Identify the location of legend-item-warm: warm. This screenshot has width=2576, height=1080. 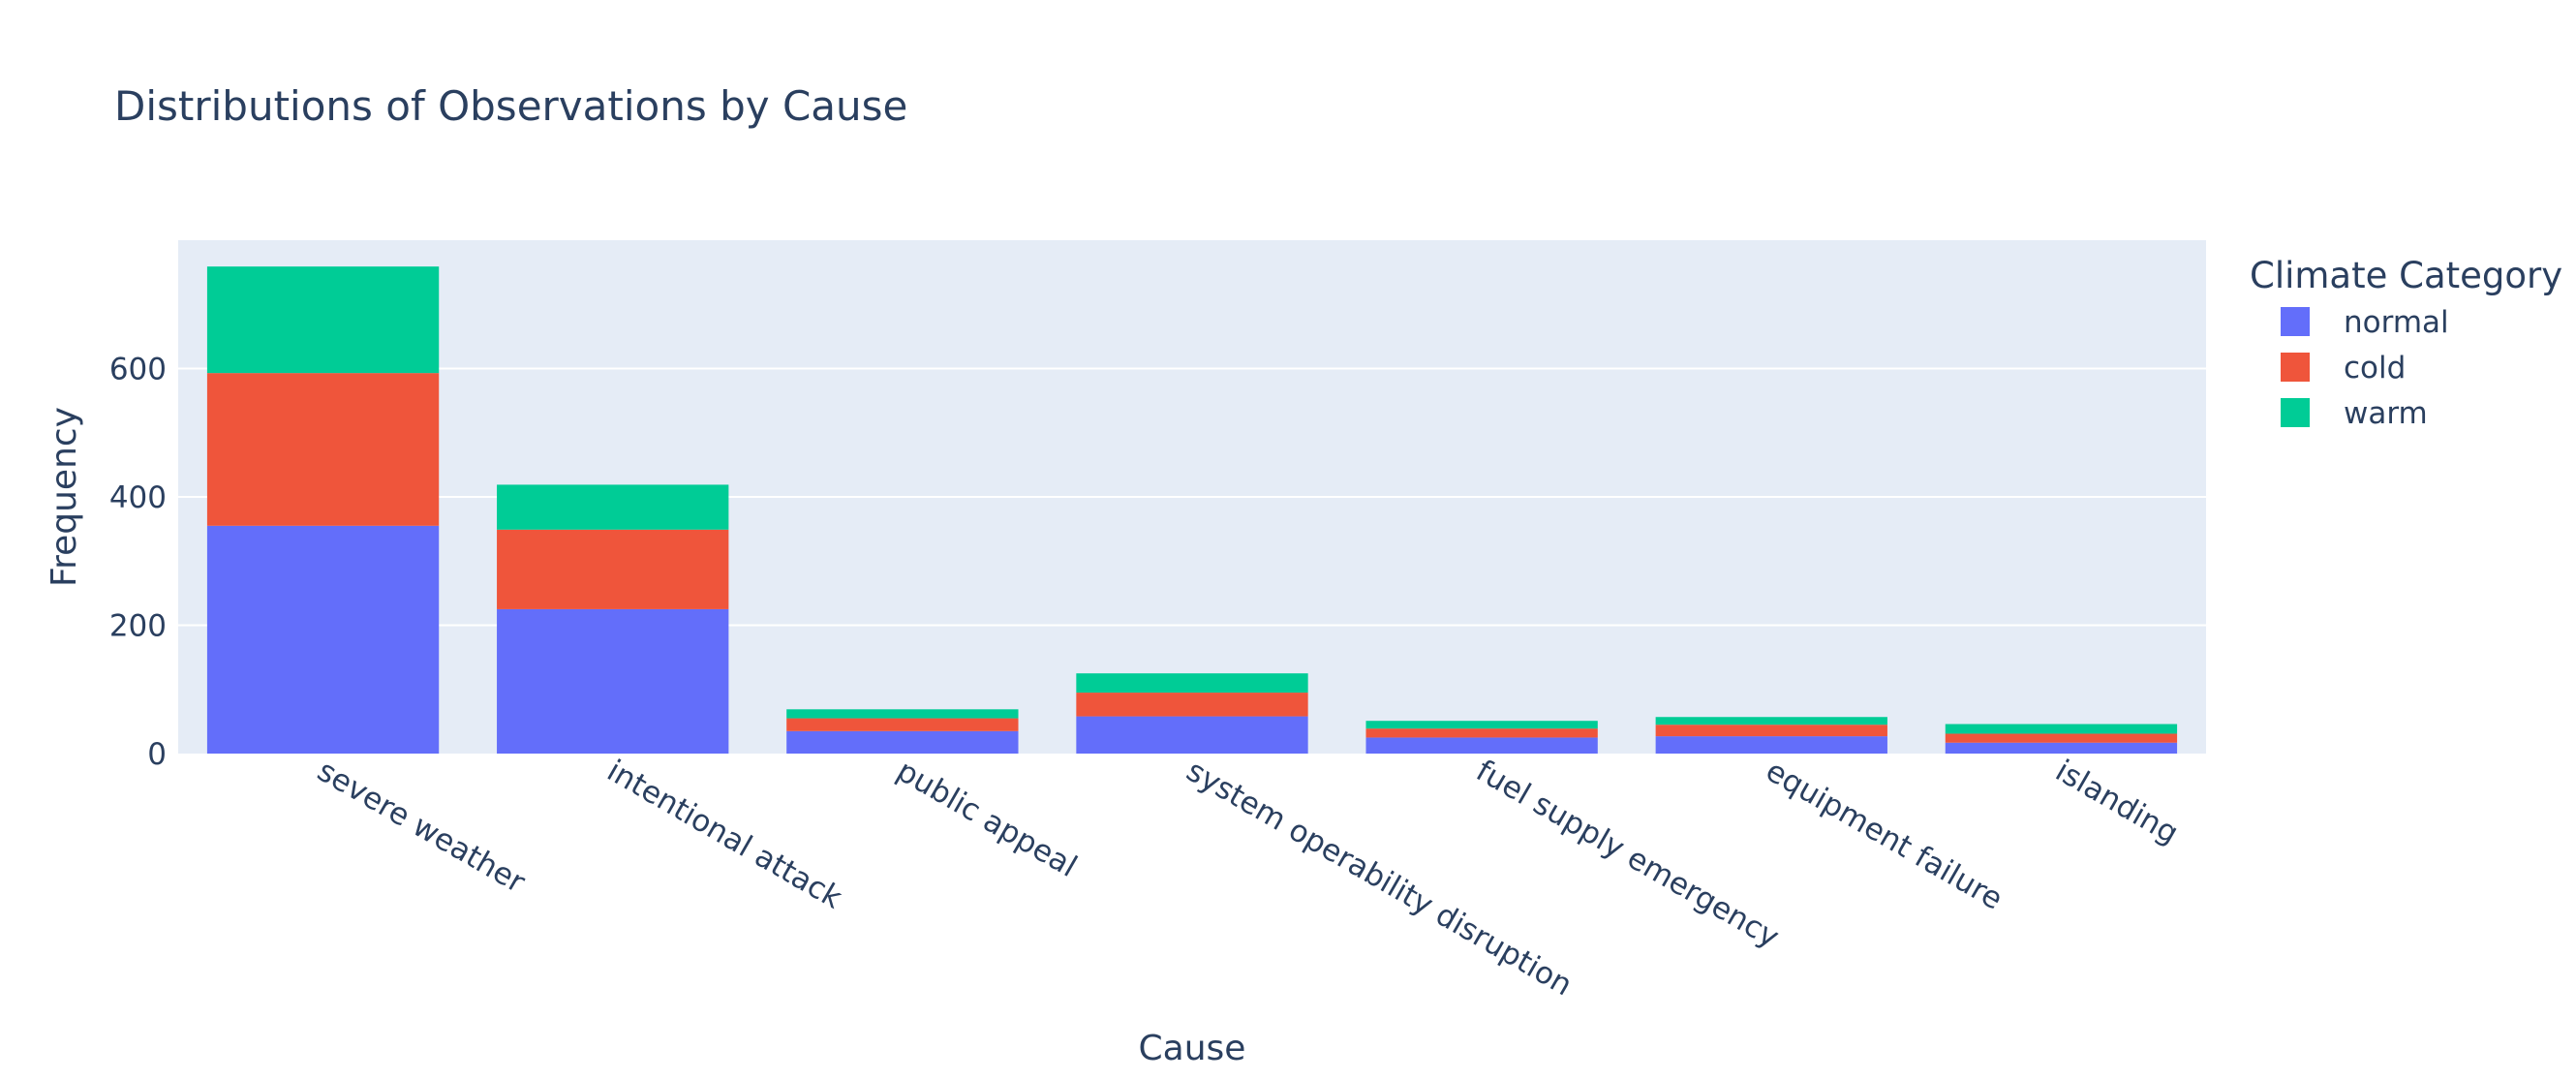
(2354, 414).